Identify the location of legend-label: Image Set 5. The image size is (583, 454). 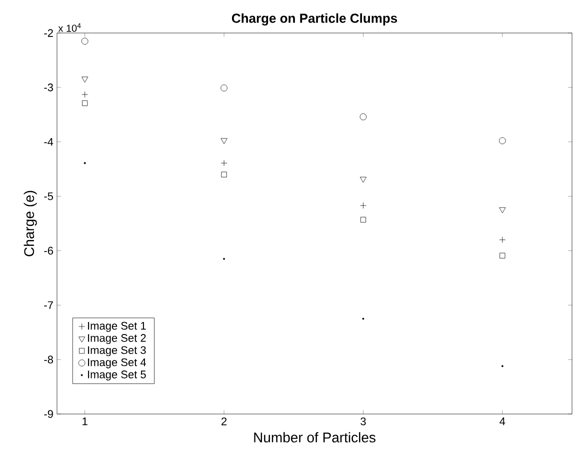
(117, 375).